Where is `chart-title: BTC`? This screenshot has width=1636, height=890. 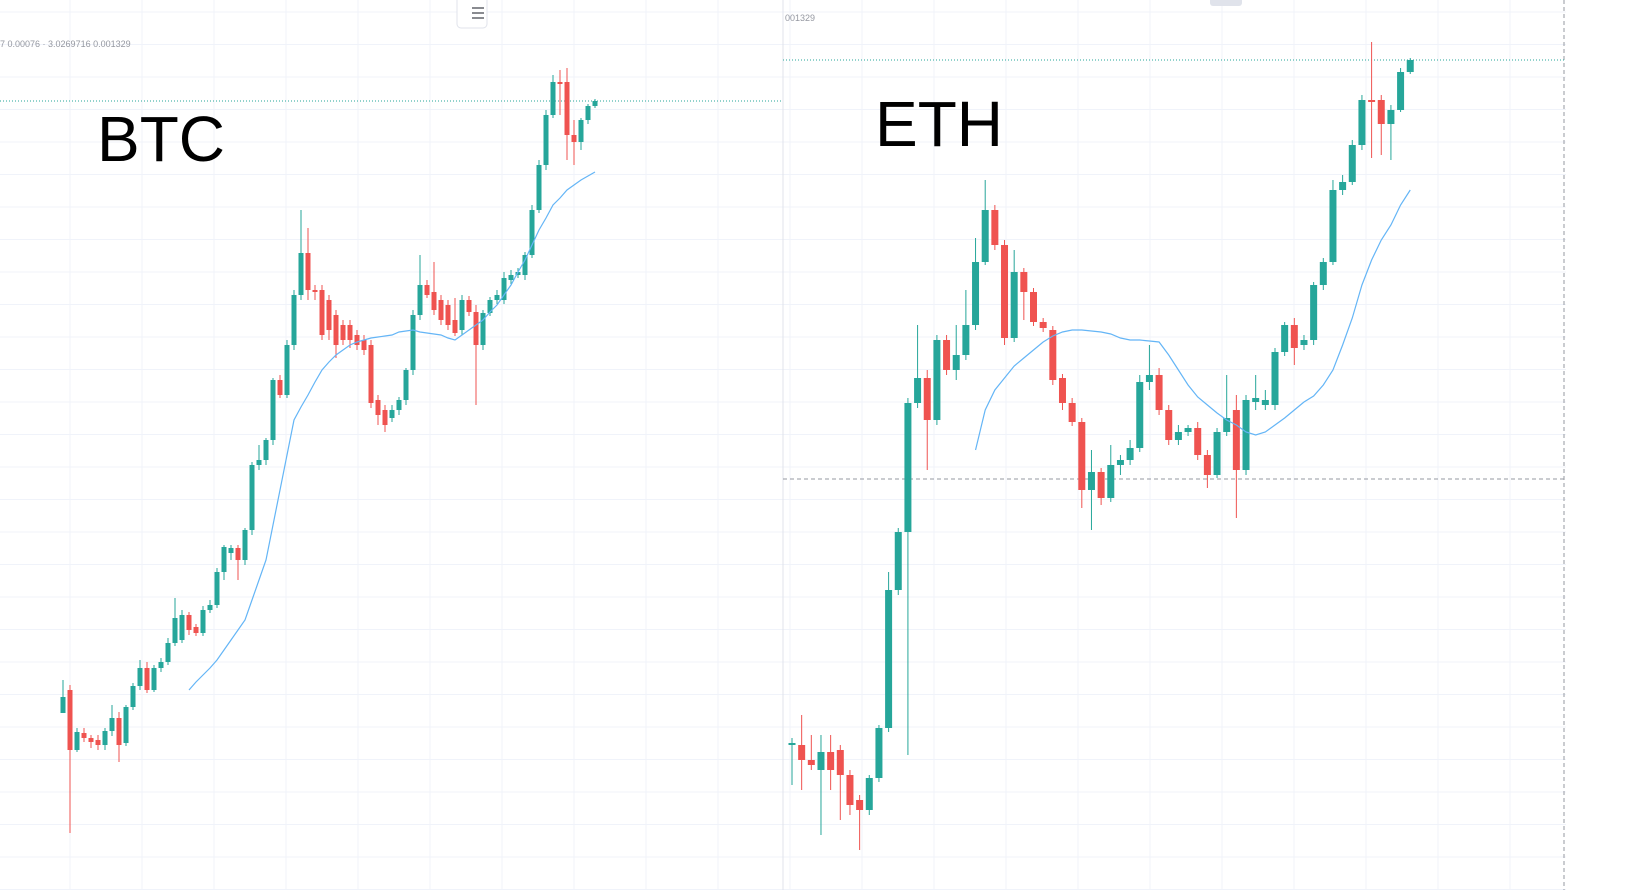 chart-title: BTC is located at coordinates (161, 139).